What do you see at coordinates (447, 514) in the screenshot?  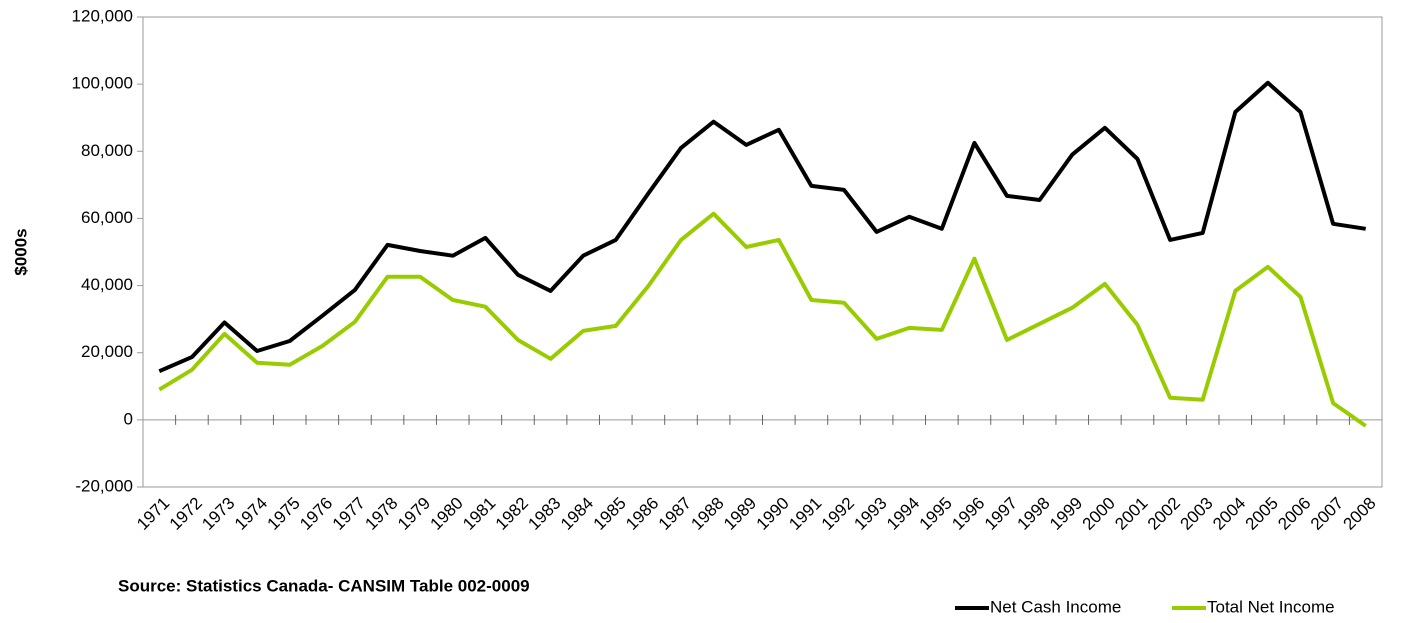 I see `x-tick-label: 1980` at bounding box center [447, 514].